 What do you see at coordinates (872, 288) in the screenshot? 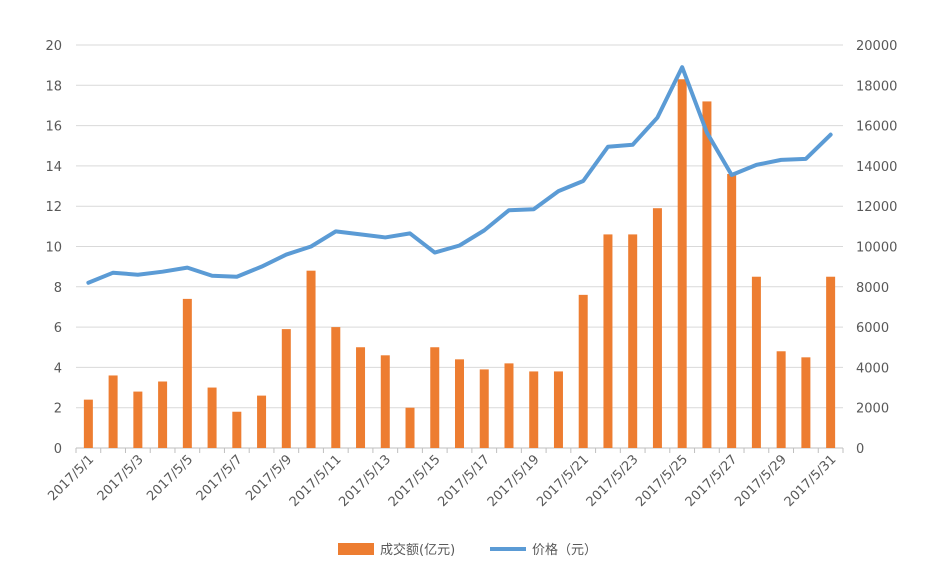
I see `y-right-tick-label: 8000` at bounding box center [872, 288].